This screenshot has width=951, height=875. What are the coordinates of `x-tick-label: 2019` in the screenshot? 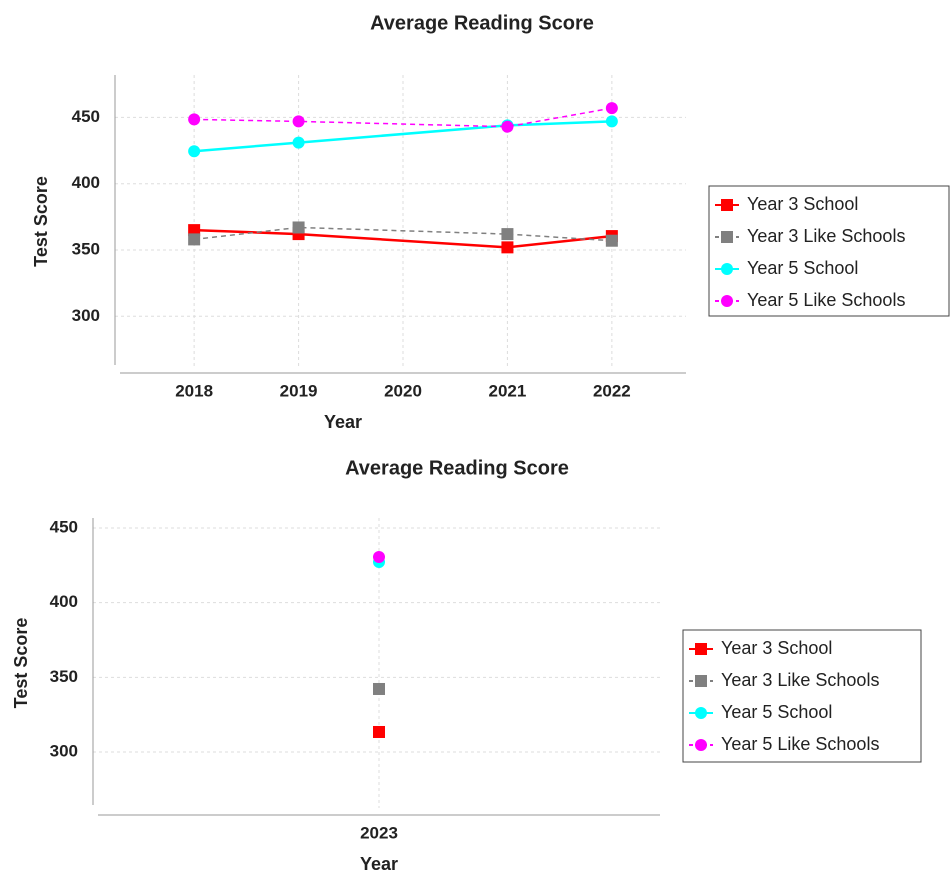 It's located at (299, 390).